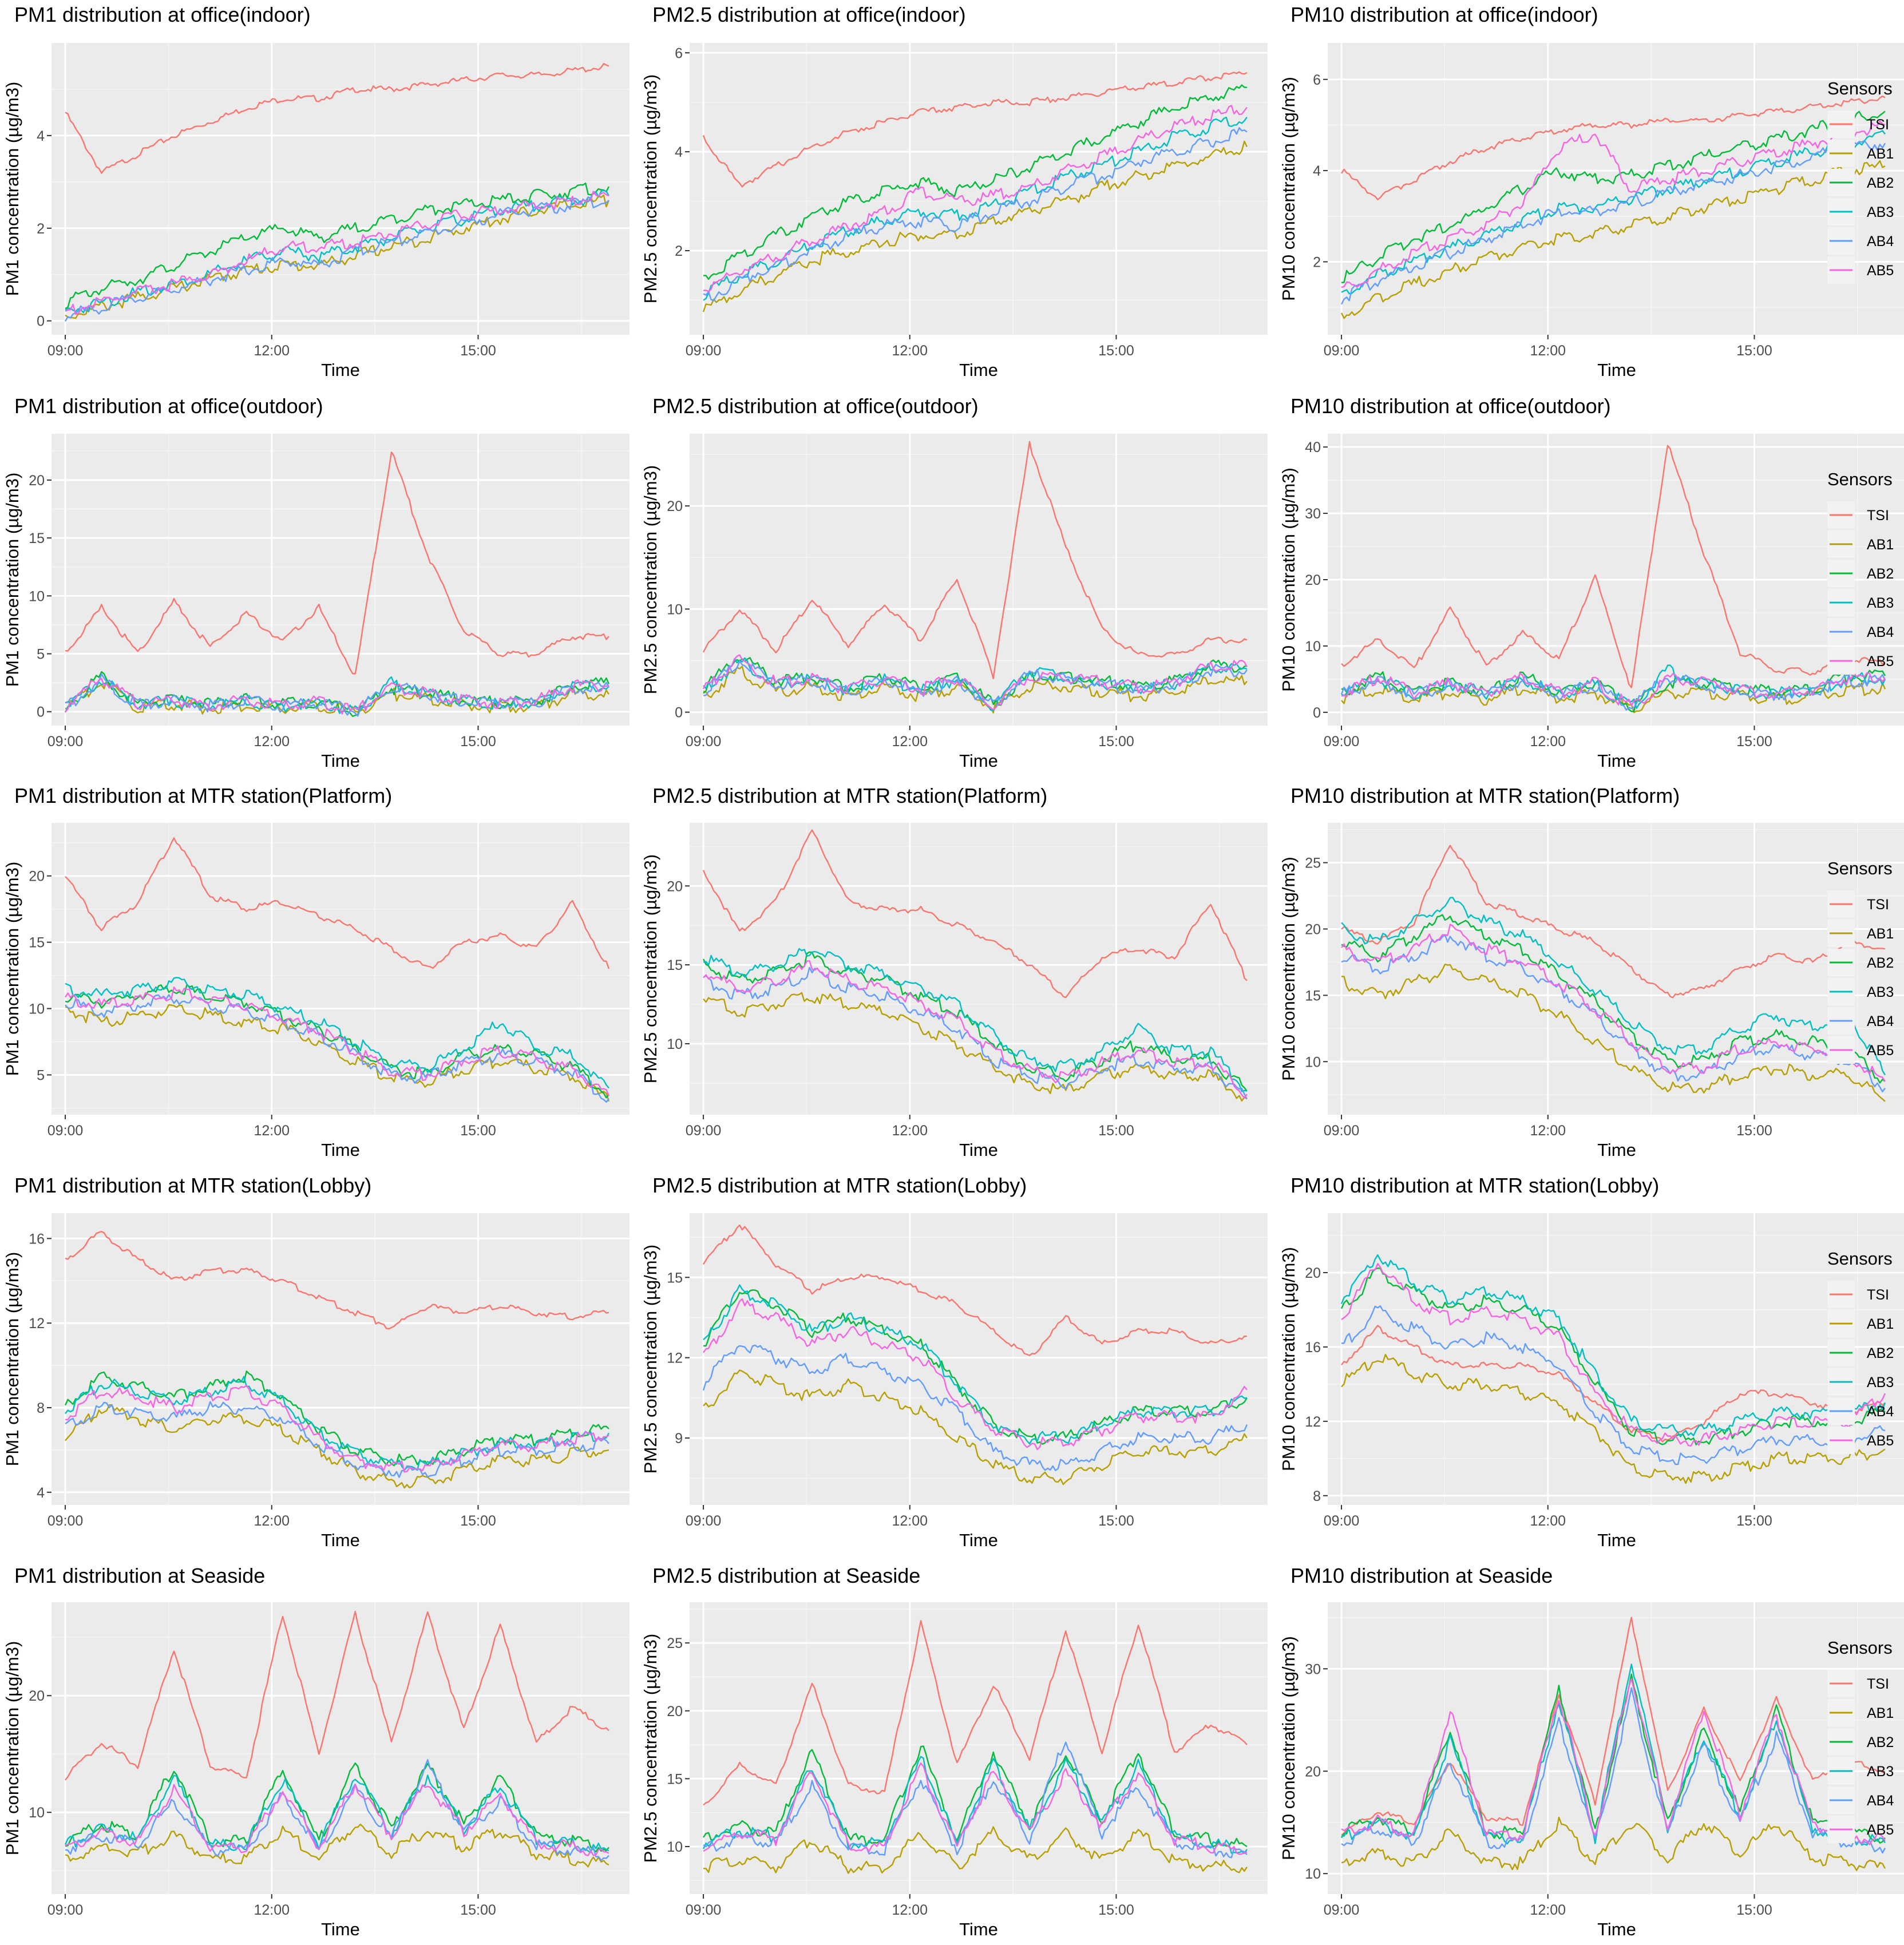 This screenshot has width=1904, height=1945. Describe the element at coordinates (1475, 1185) in the screenshot. I see `chart-title: PM10 distribution at MTR station(Lobby)` at that location.